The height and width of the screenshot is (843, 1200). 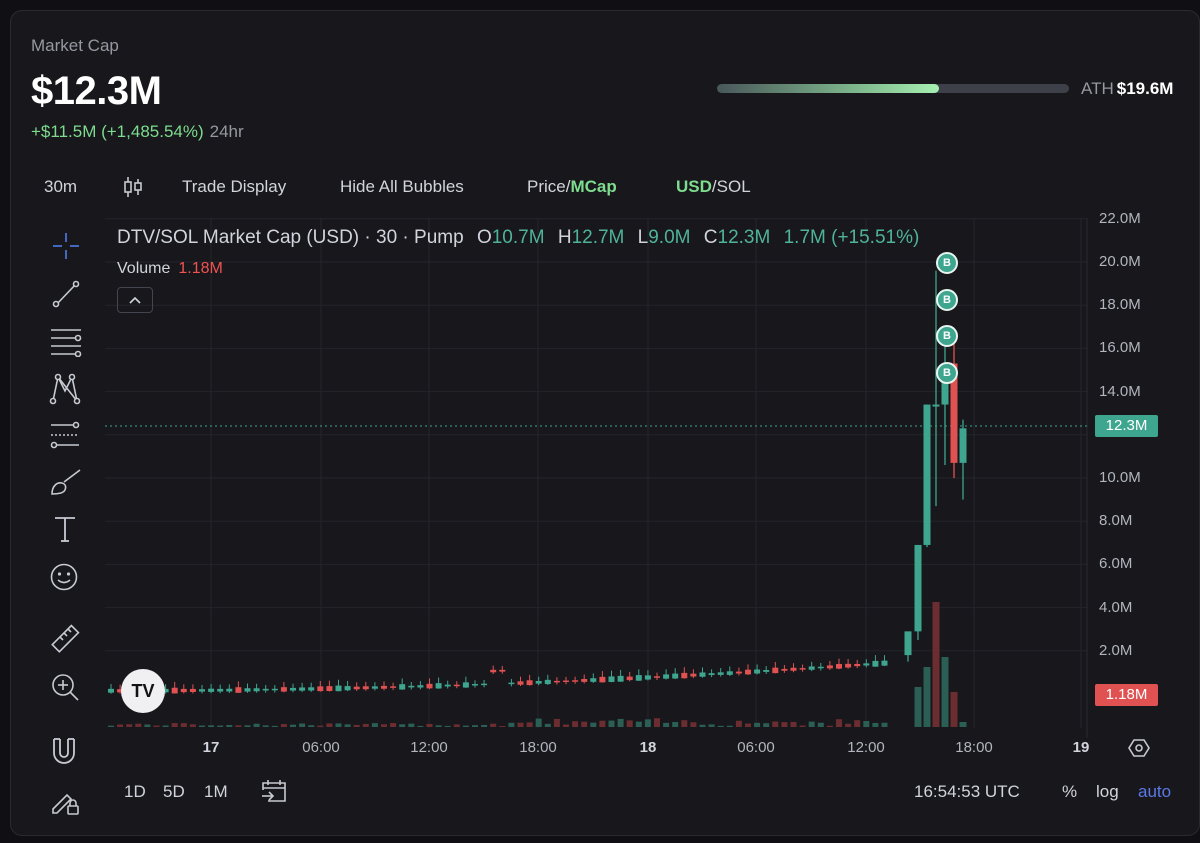 I want to click on legend-low-key: L, so click(x=643, y=237).